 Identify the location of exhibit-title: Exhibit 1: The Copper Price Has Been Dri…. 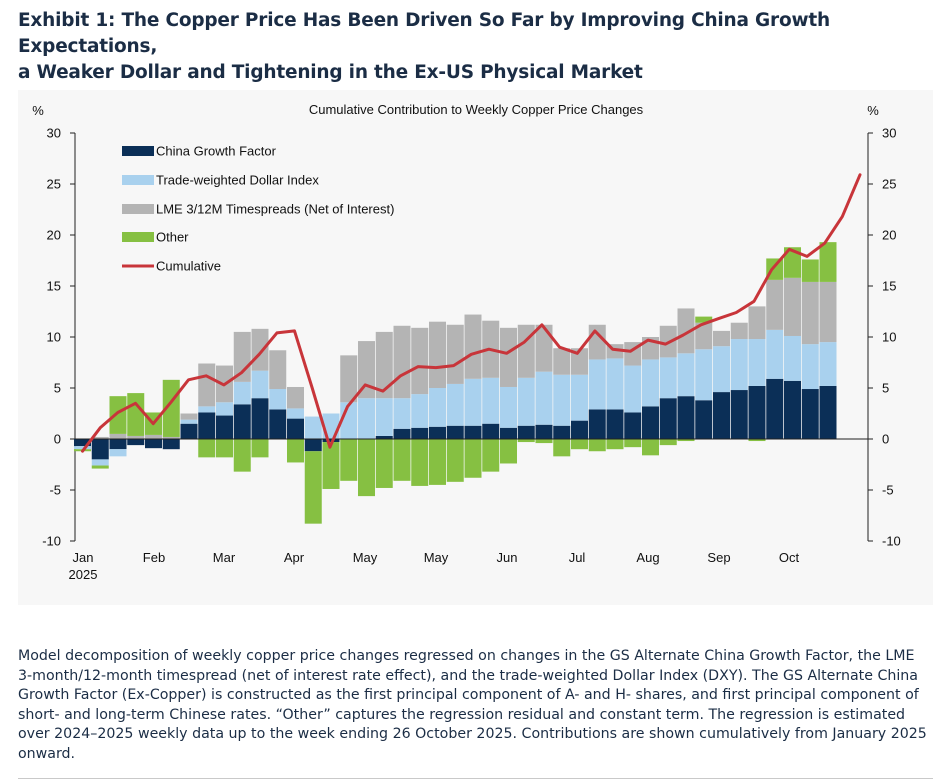
(475, 47).